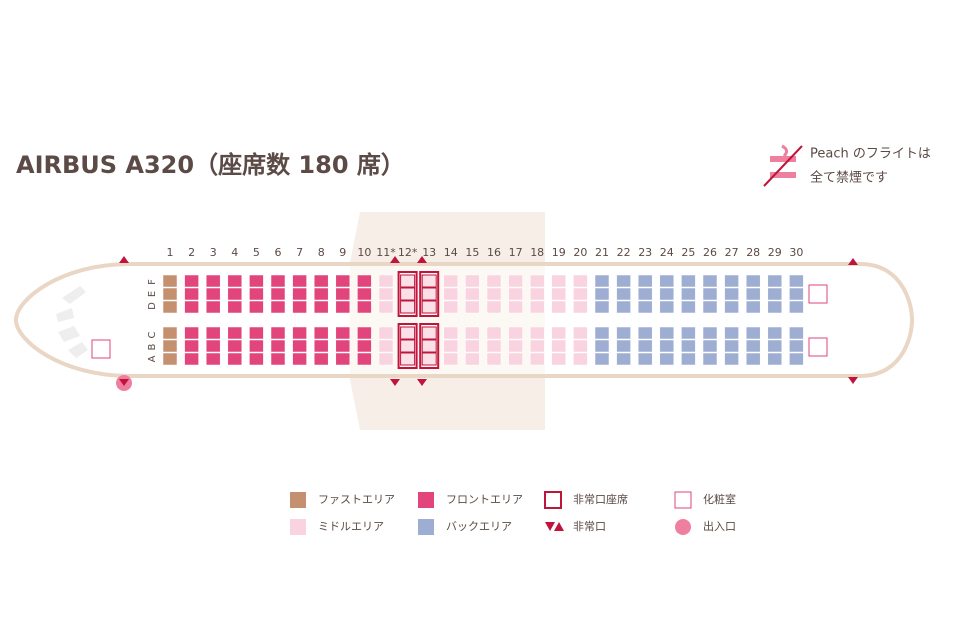  What do you see at coordinates (753, 252) in the screenshot?
I see `row-number: 28` at bounding box center [753, 252].